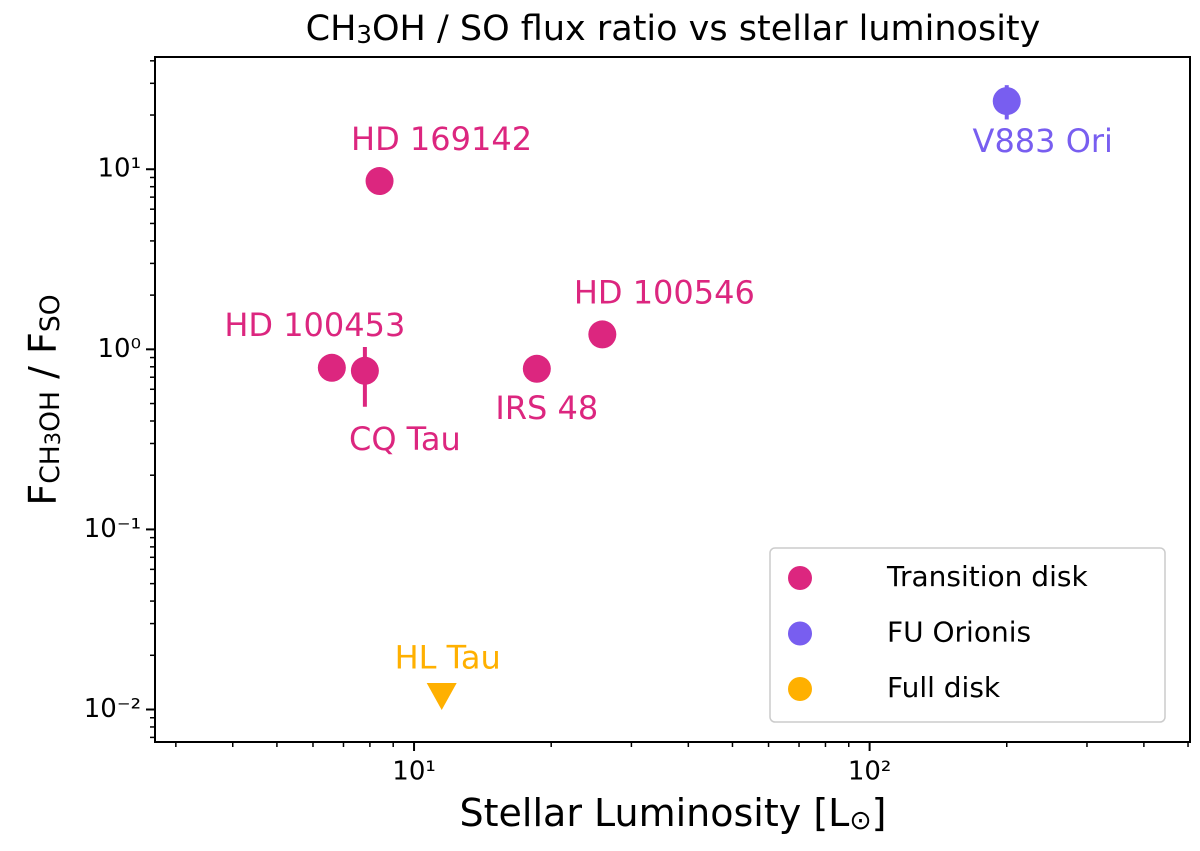 The width and height of the screenshot is (1200, 851). I want to click on y-tick-label: 10⁻², so click(112, 709).